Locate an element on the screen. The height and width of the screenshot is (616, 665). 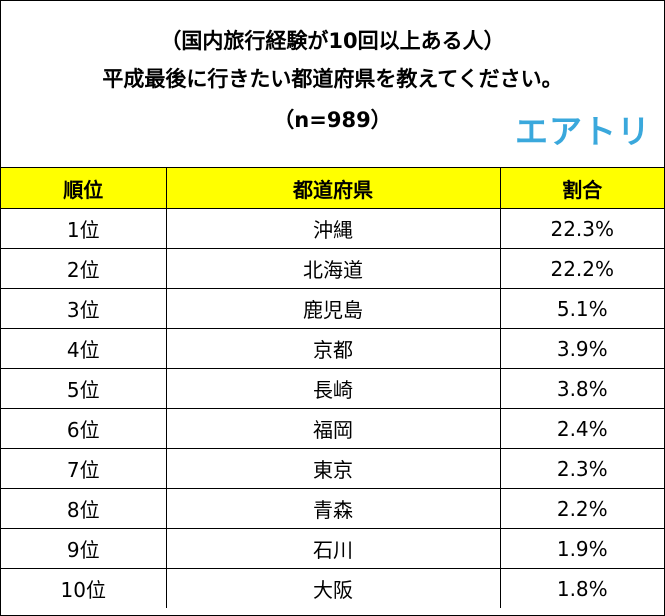
share-cell: 2.4% is located at coordinates (581, 428).